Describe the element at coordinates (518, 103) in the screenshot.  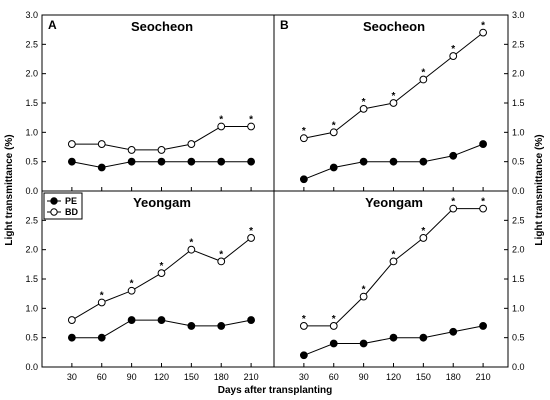
I see `y-tick-label-right-top: 1.5` at that location.